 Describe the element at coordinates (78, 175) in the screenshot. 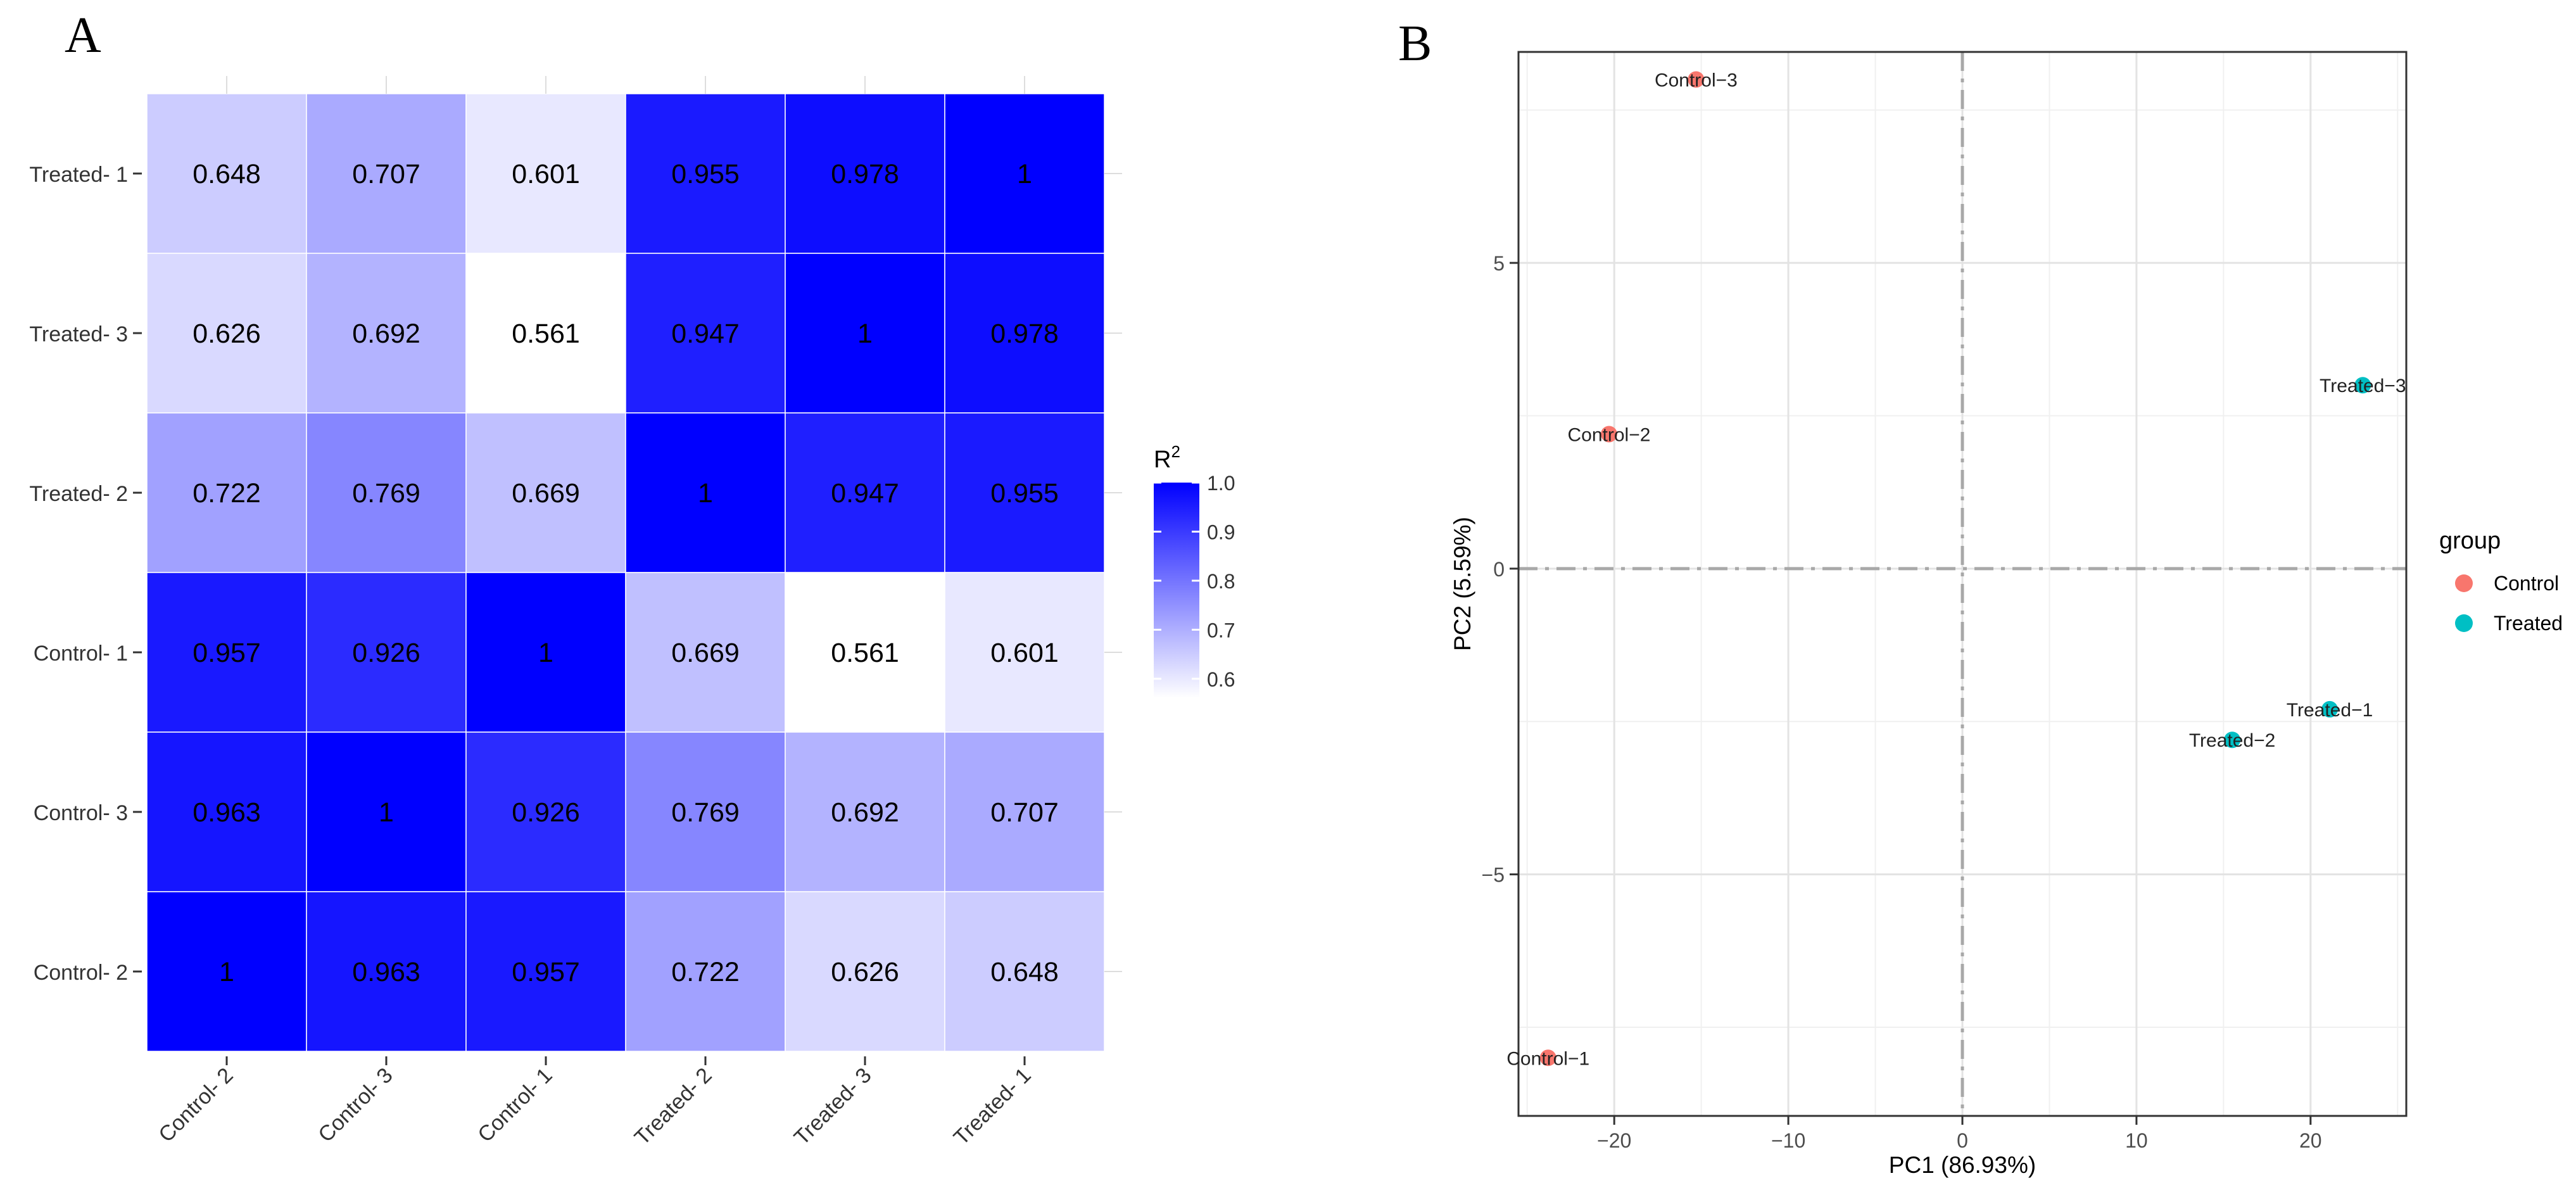

I see `row-label-treated-1: Treated- 1` at that location.